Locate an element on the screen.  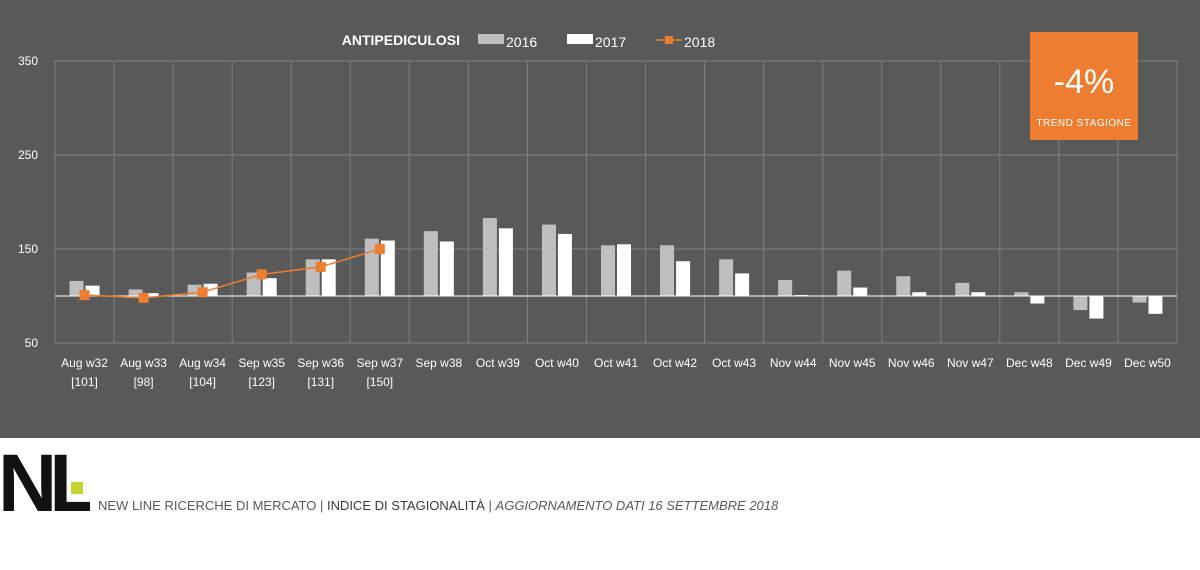
line-2018 is located at coordinates (232, 273).